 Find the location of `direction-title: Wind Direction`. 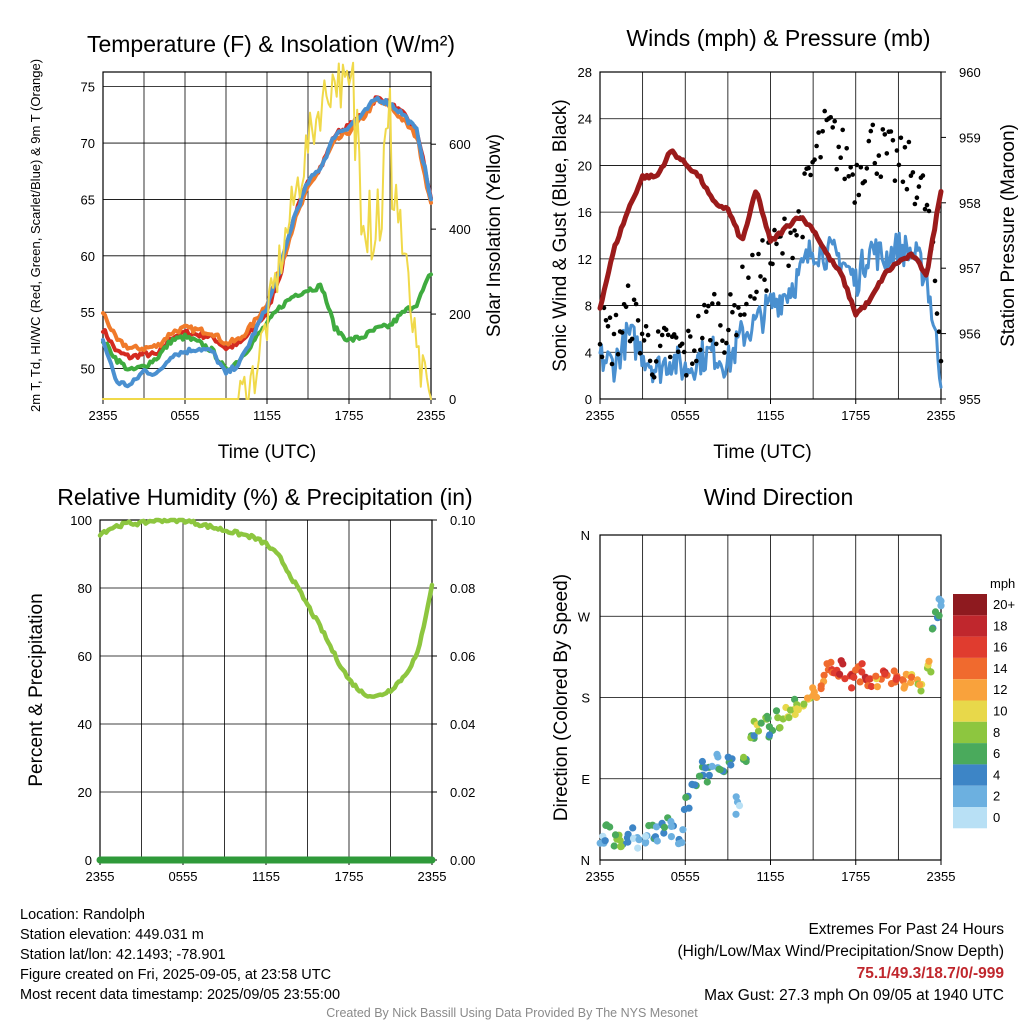

direction-title: Wind Direction is located at coordinates (779, 497).